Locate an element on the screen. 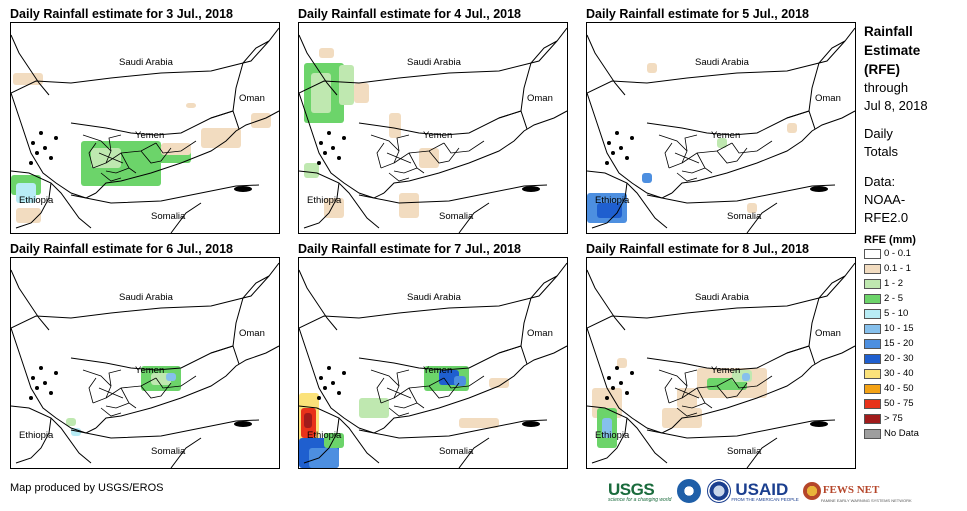 Image resolution: width=967 pixels, height=511 pixels. legend-item: 30 - 40 is located at coordinates (914, 373).